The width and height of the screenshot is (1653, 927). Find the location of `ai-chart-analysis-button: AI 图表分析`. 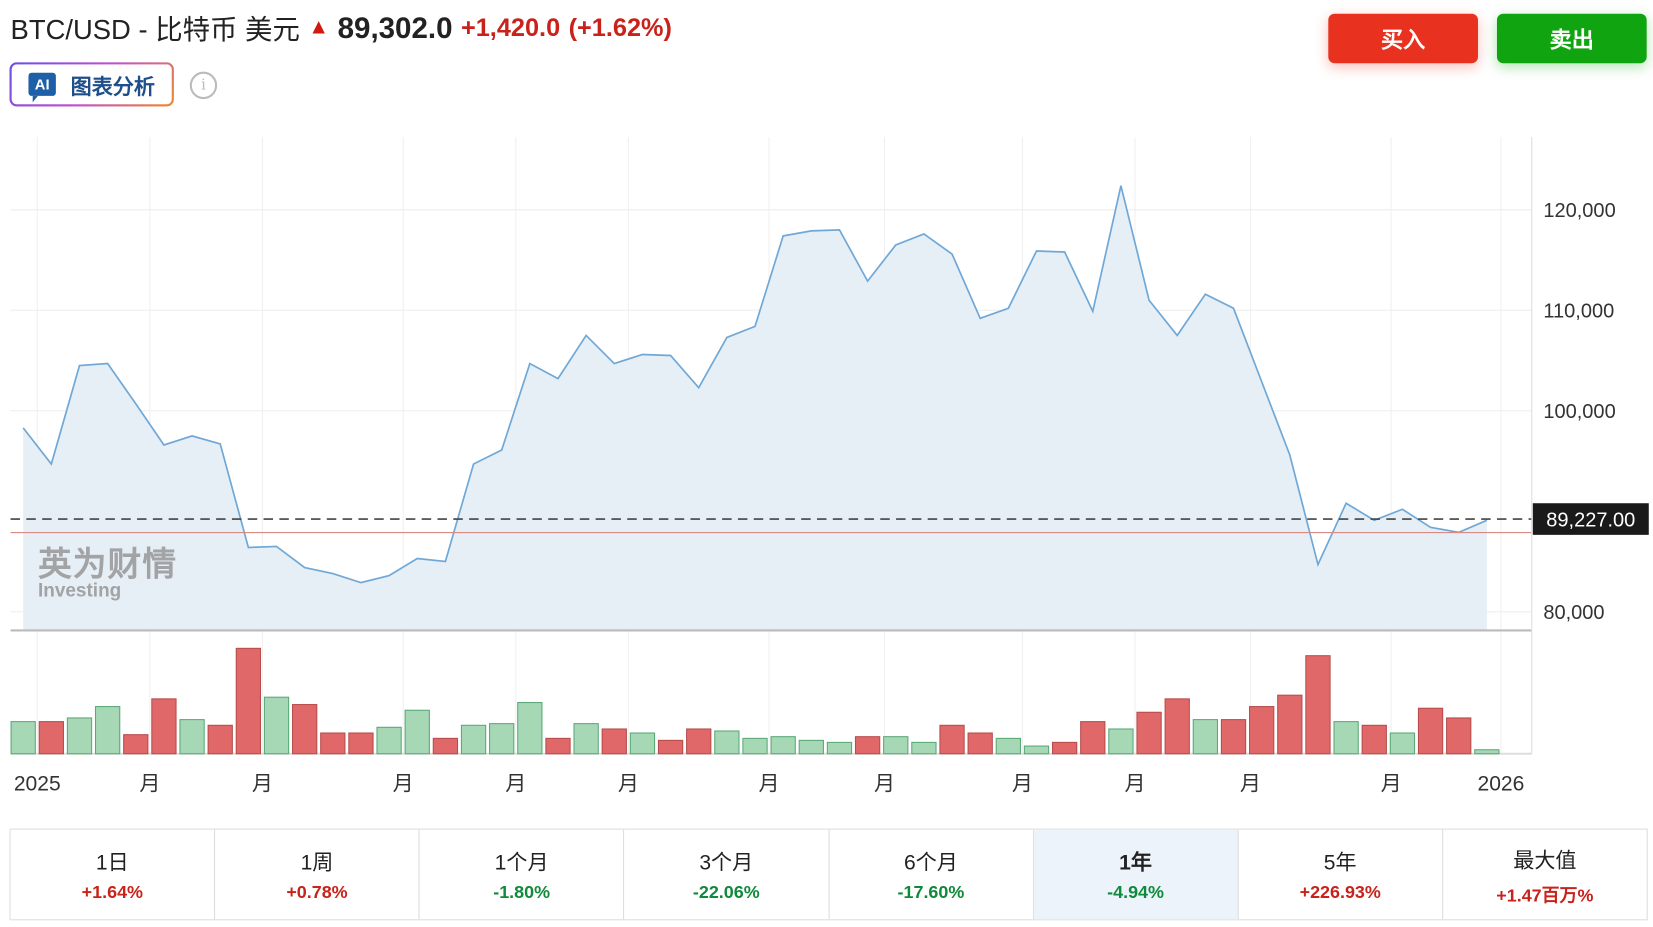

ai-chart-analysis-button: AI 图表分析 is located at coordinates (91, 84).